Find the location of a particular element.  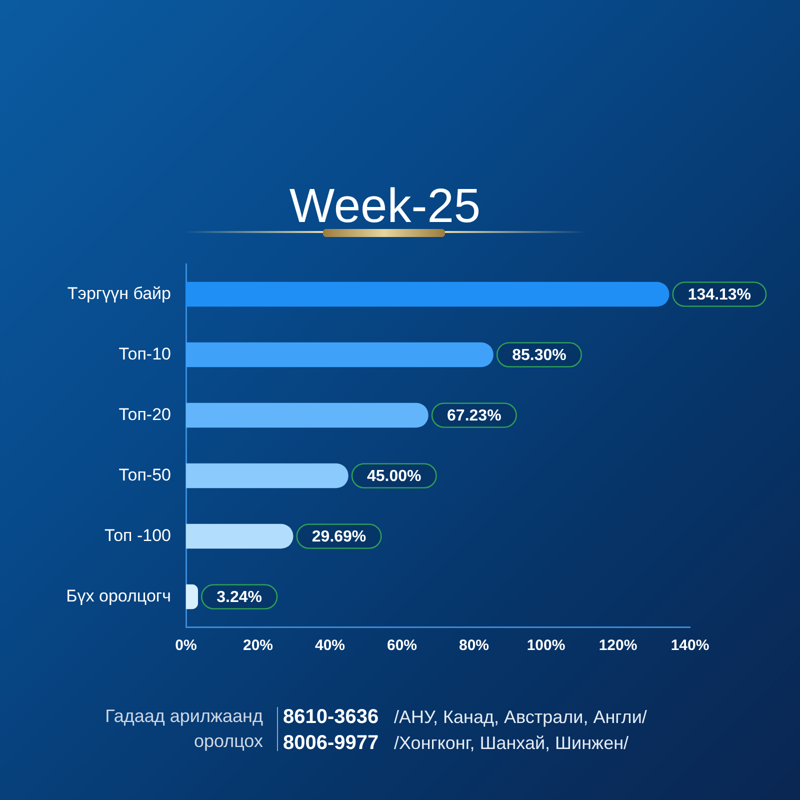

x-tick-label: 40% is located at coordinates (330, 645).